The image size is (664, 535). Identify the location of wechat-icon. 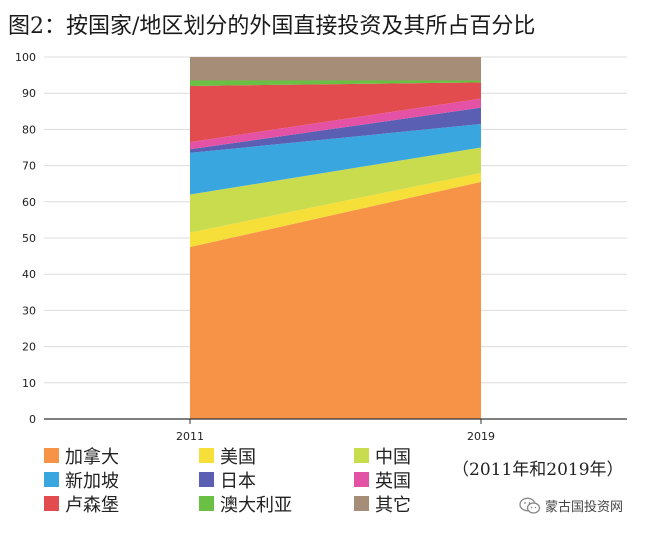
(530, 505).